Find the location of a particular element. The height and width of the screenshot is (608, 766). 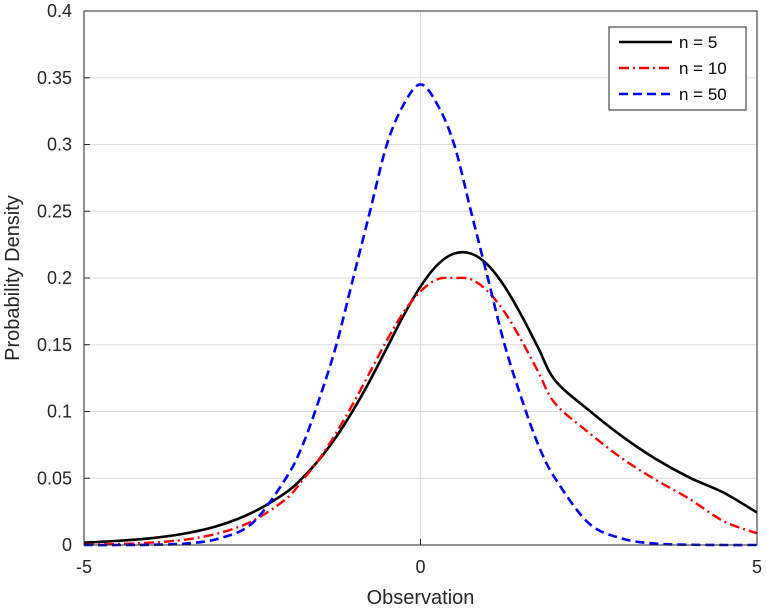

legend-label-1: n = 5 is located at coordinates (698, 42).